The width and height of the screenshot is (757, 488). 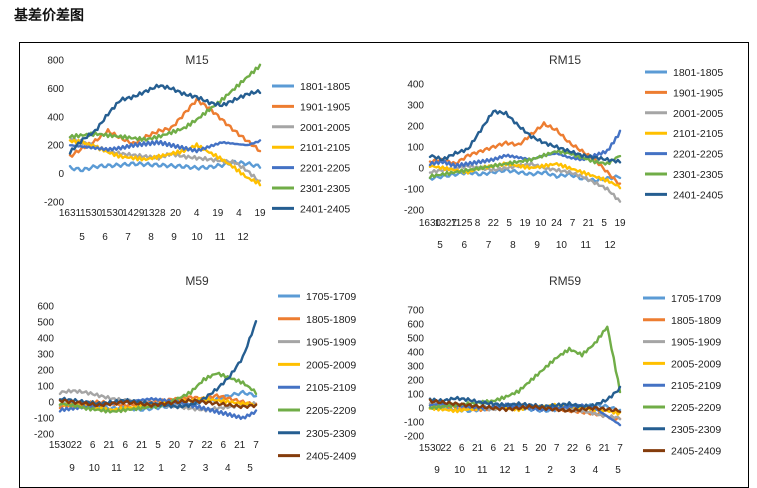 I want to click on legend-label: 2005-2009, so click(x=696, y=364).